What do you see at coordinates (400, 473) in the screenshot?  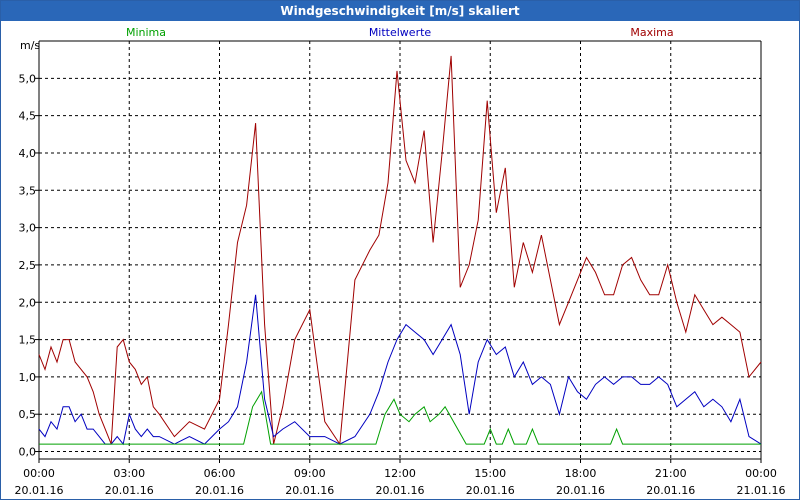 I see `x-tick-time-label: 12:00` at bounding box center [400, 473].